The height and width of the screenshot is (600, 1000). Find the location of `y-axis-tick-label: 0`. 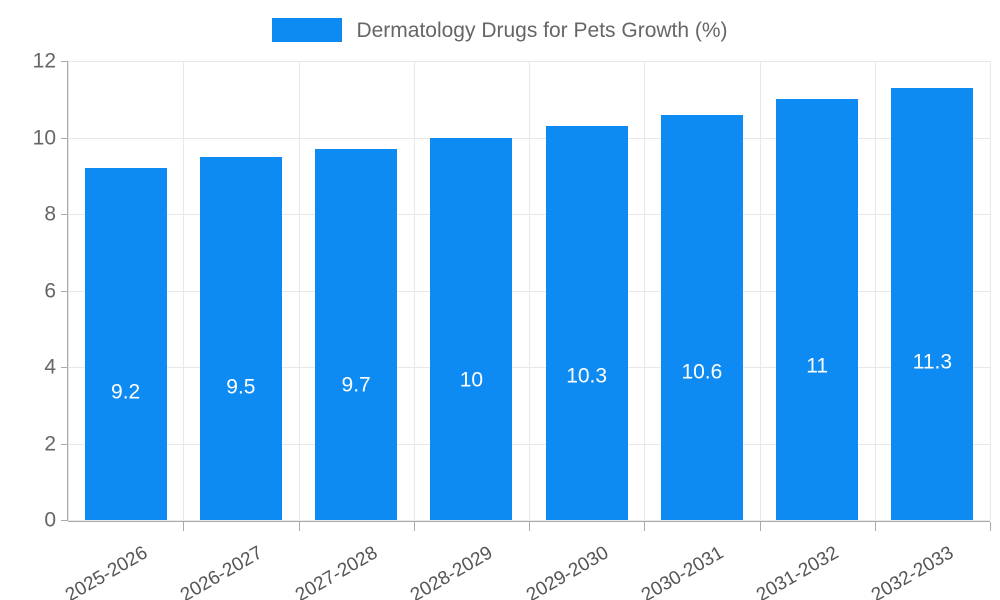

y-axis-tick-label: 0 is located at coordinates (50, 520).